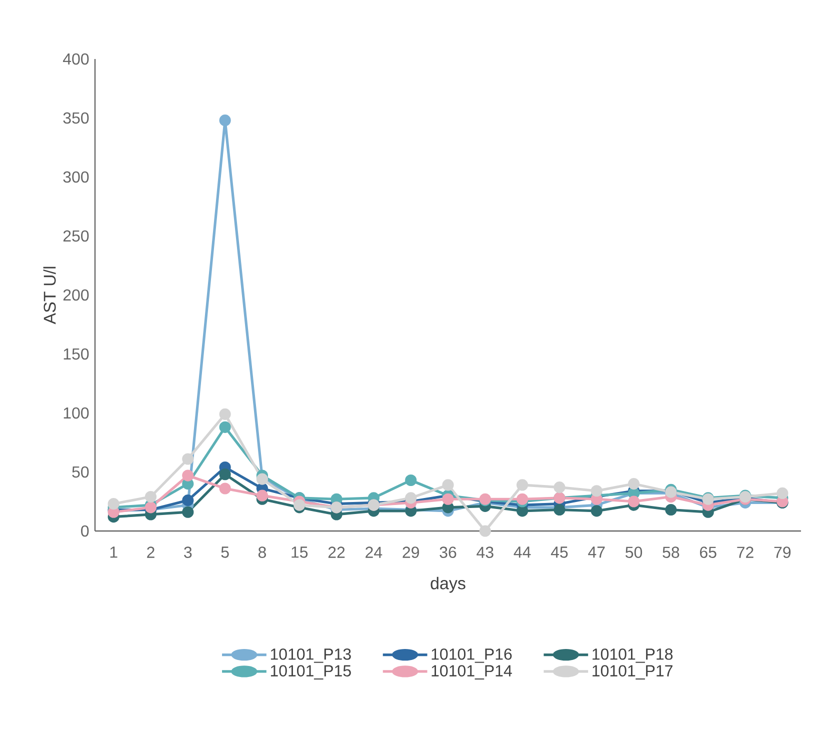 This screenshot has width=836, height=736. What do you see at coordinates (300, 552) in the screenshot?
I see `x-tick-label: 15` at bounding box center [300, 552].